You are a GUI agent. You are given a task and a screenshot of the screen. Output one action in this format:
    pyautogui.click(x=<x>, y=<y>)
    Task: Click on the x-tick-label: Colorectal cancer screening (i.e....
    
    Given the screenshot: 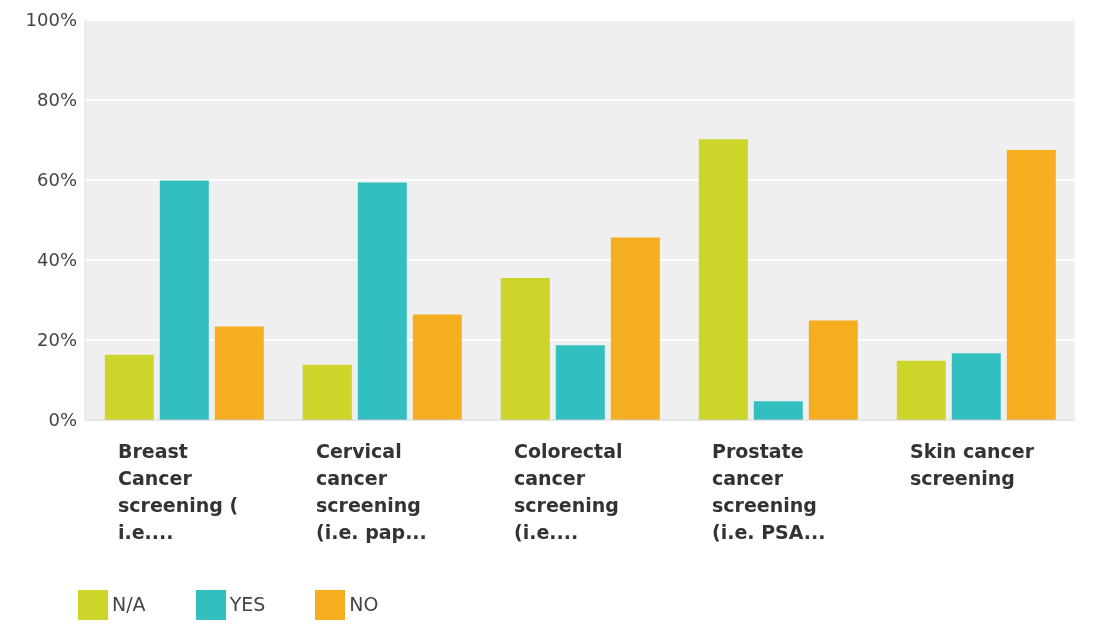 What is the action you would take?
    pyautogui.click(x=568, y=491)
    